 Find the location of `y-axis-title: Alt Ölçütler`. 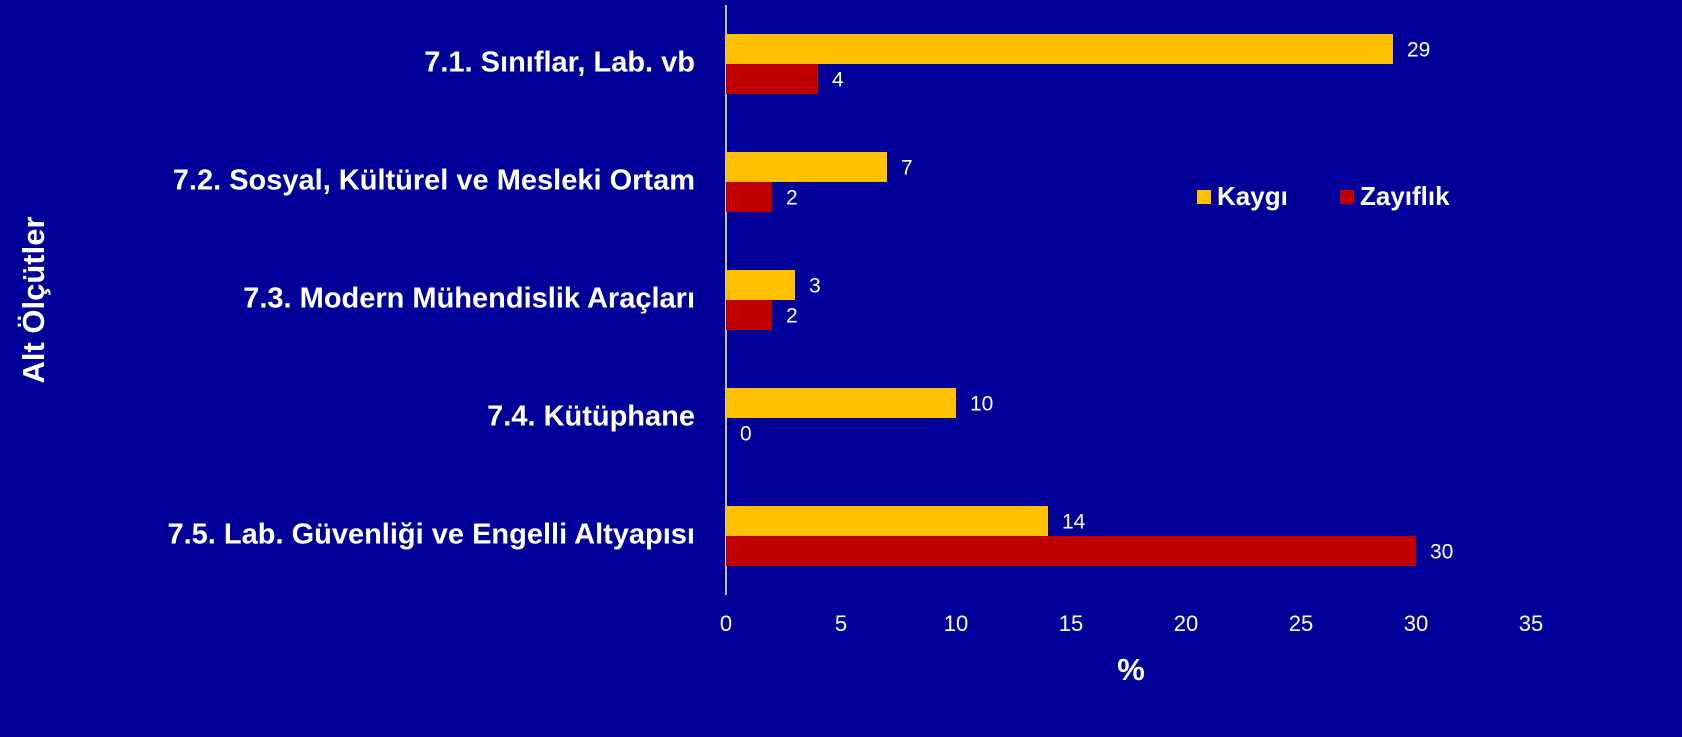

y-axis-title: Alt Ölçütler is located at coordinates (33, 299).